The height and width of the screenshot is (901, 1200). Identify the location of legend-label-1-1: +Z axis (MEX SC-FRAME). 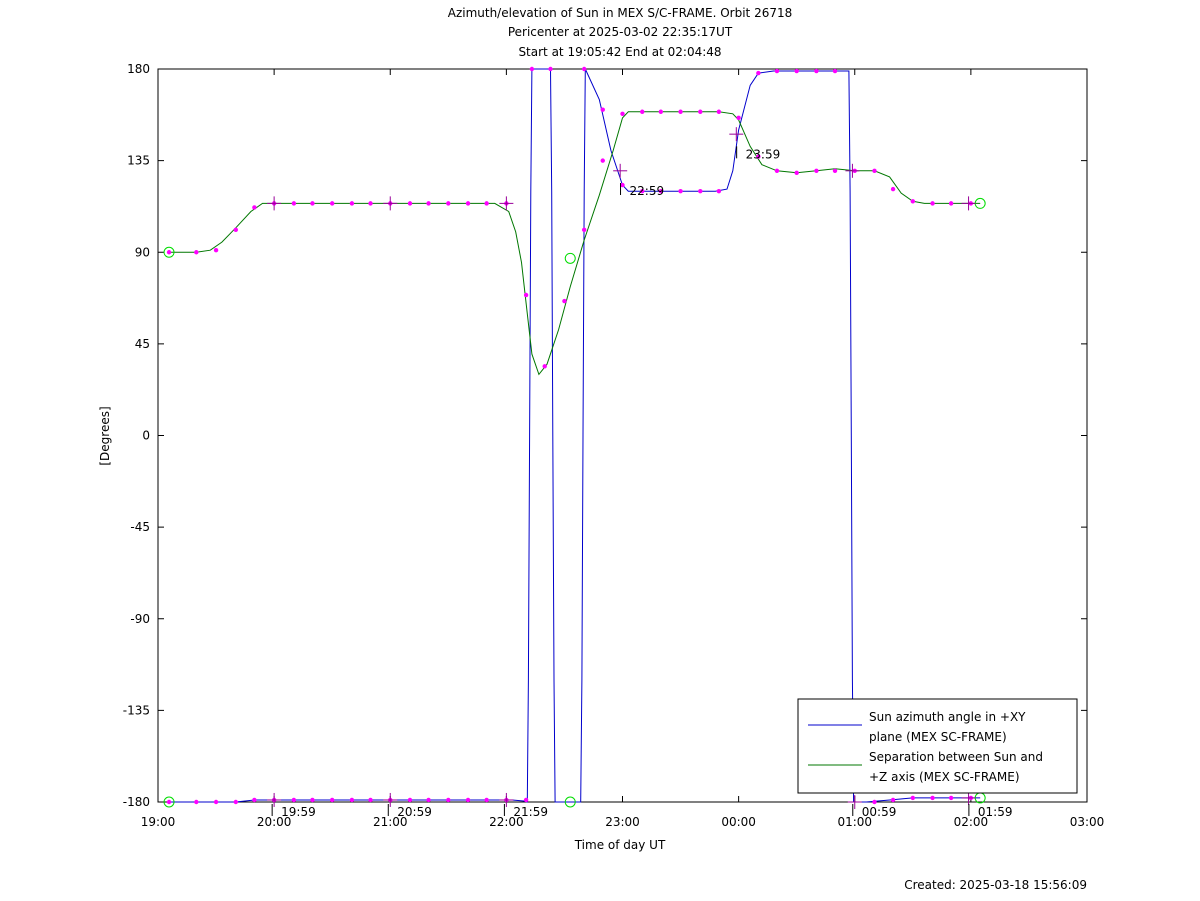
(944, 777).